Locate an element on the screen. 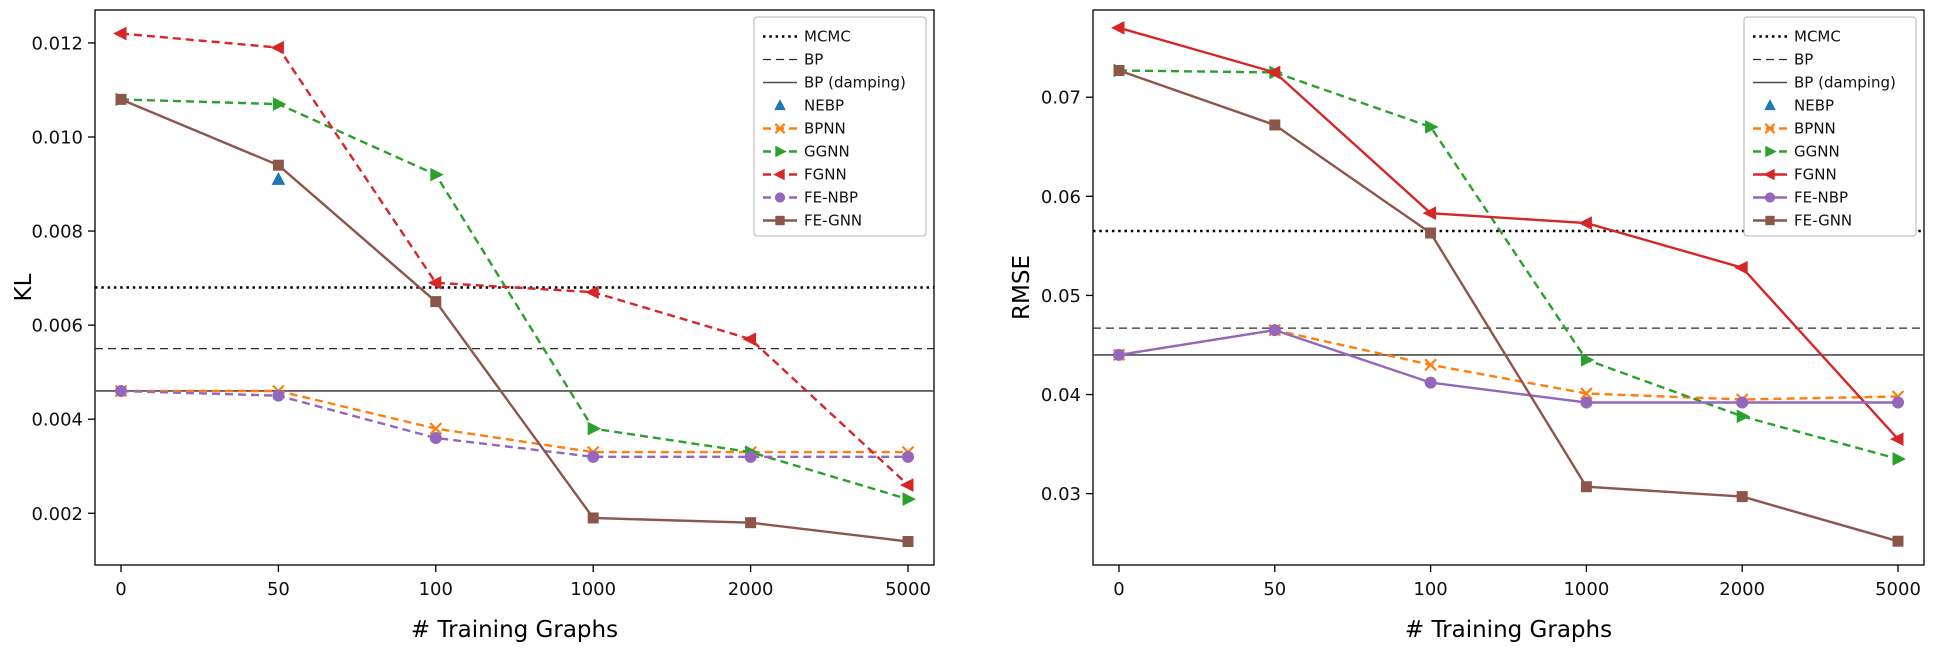  y-axis-label: RMSE is located at coordinates (1022, 287).